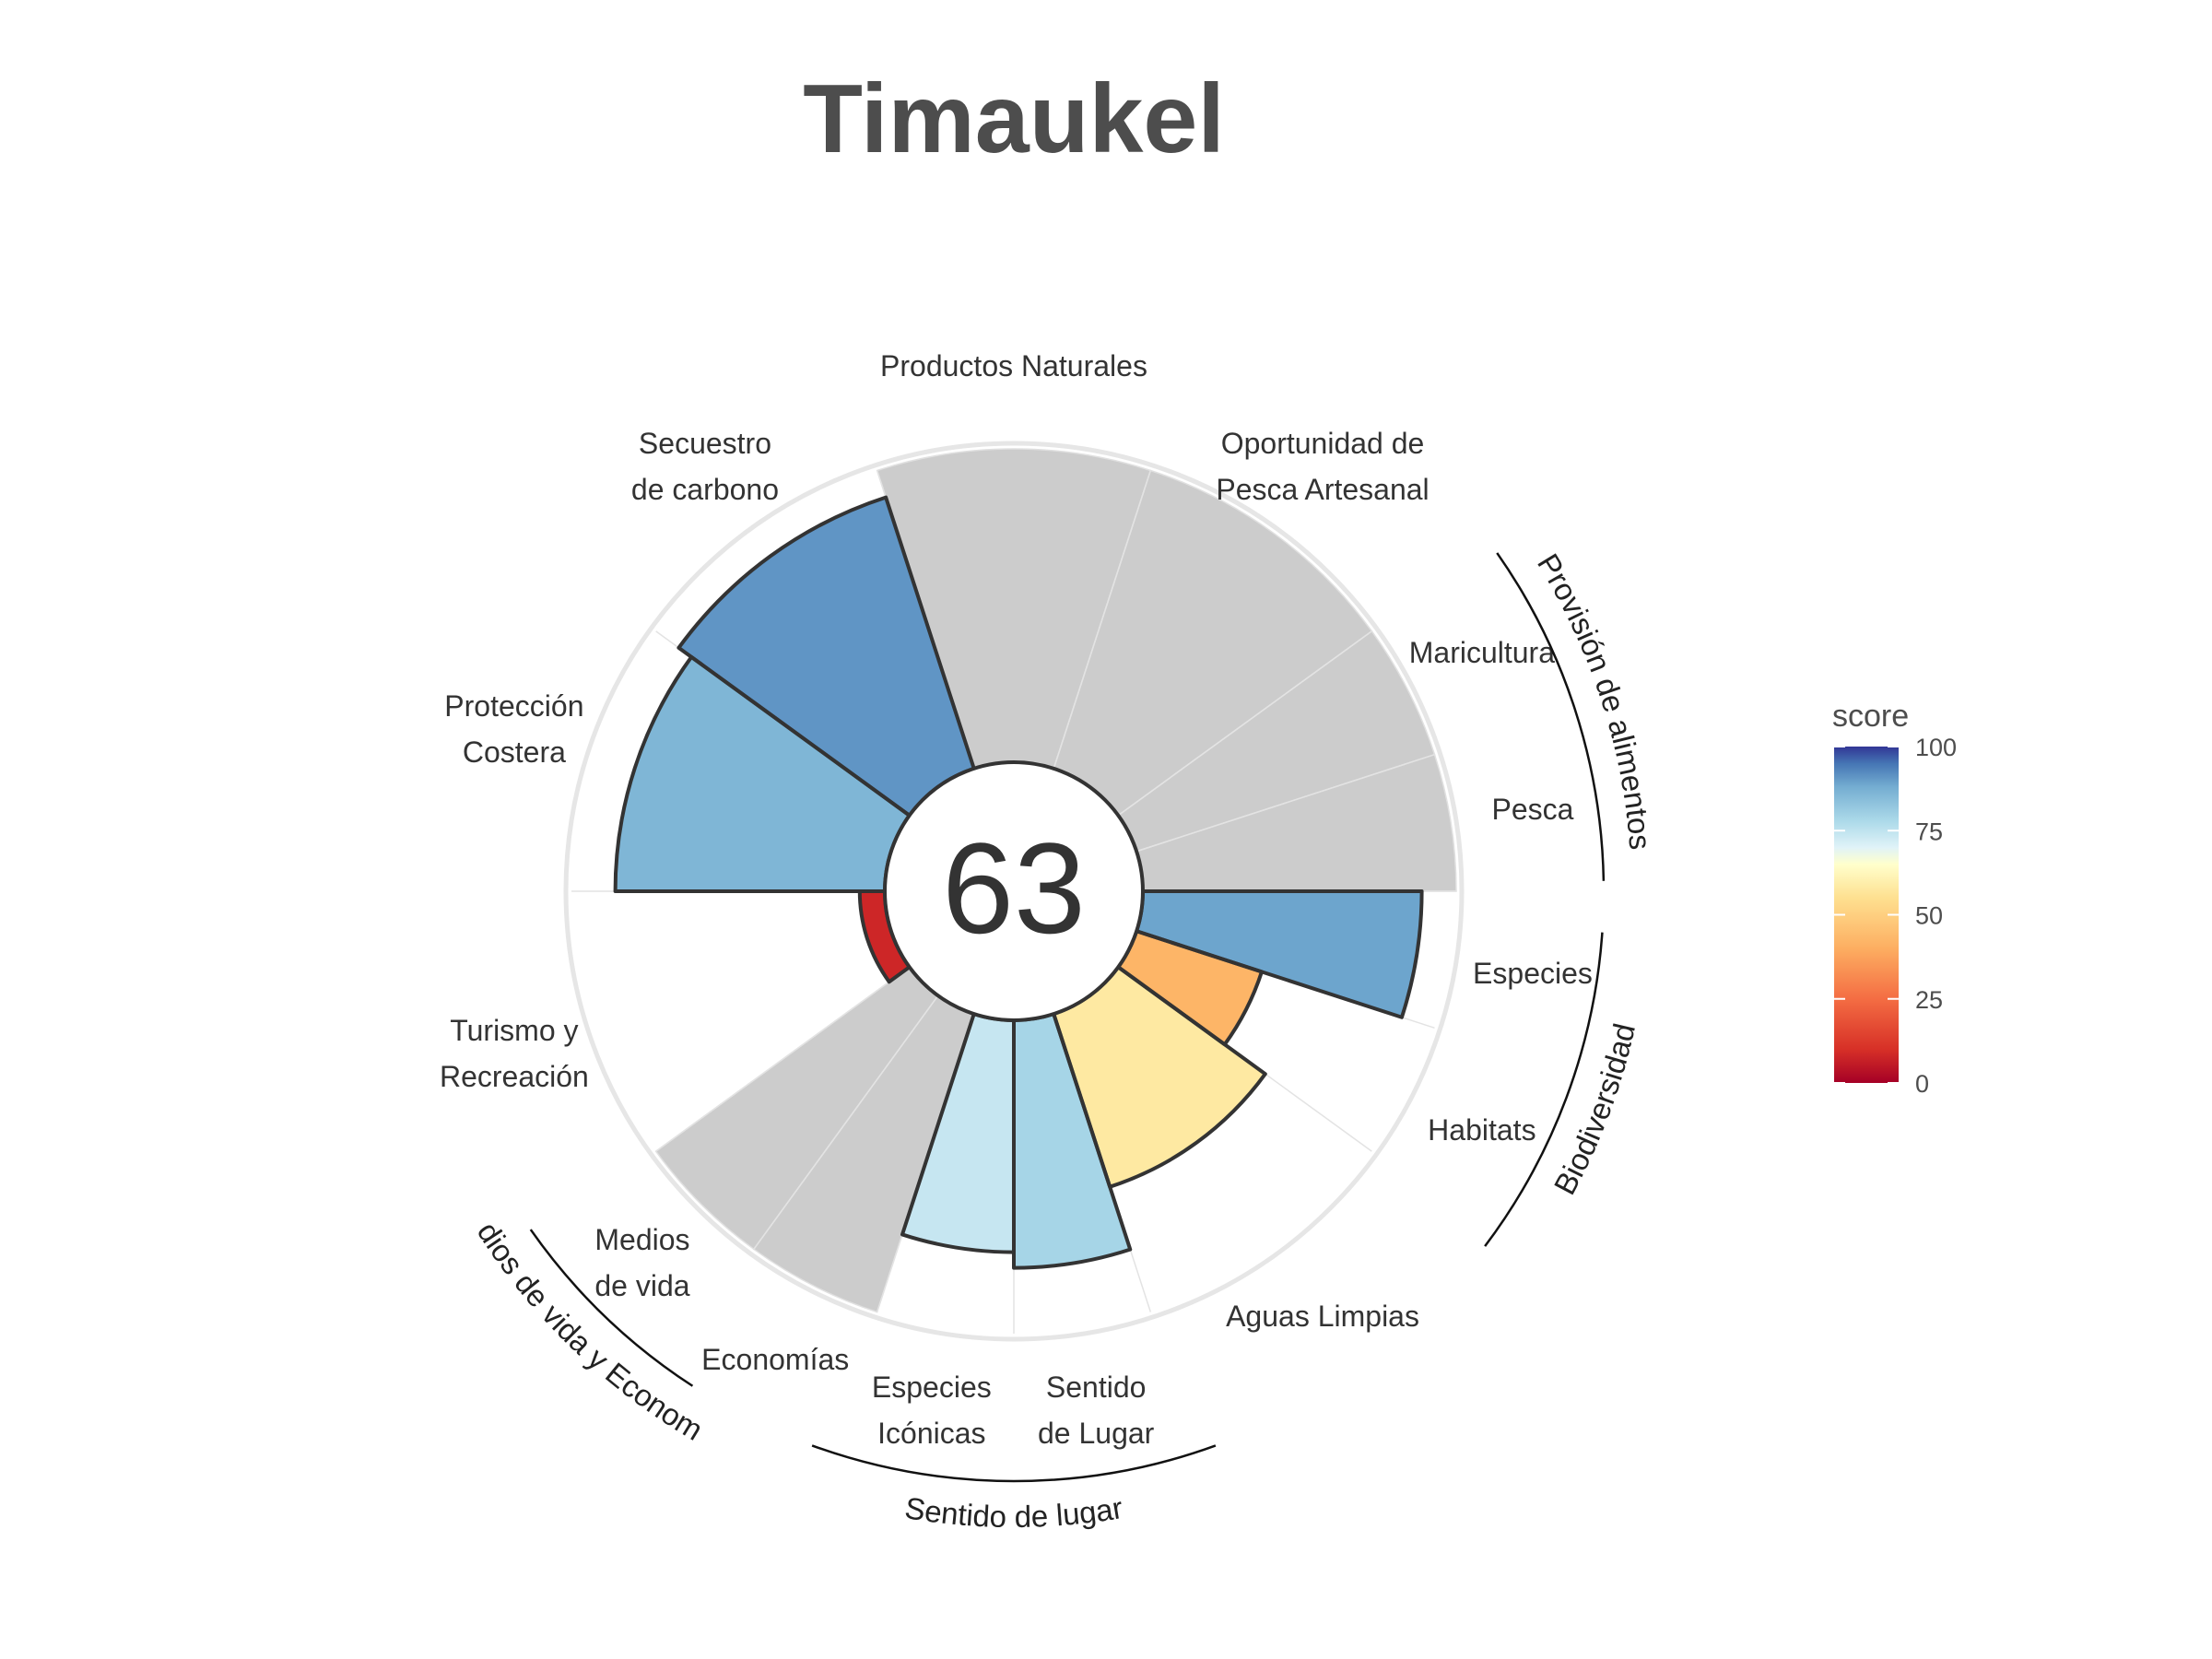 The image size is (2212, 1659). Describe the element at coordinates (1014, 888) in the screenshot. I see `center-value: 63` at that location.